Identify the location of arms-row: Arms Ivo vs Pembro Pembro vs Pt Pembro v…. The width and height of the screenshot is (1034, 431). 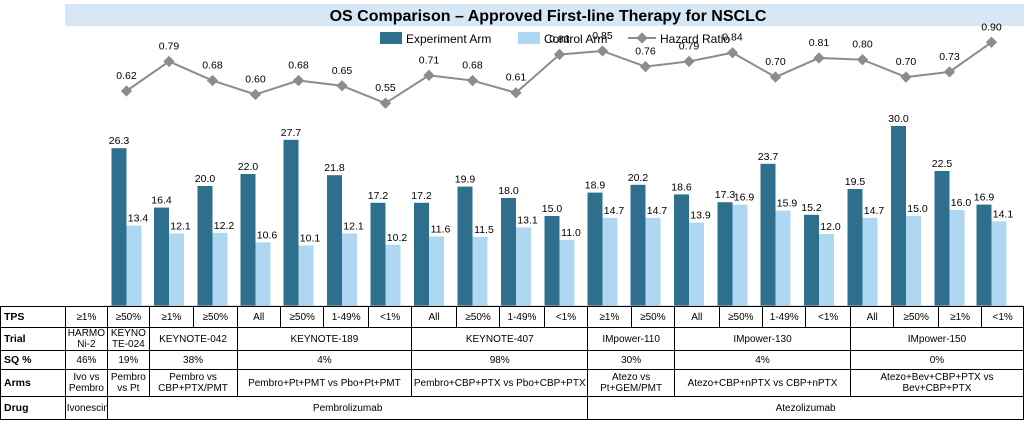
(512, 383).